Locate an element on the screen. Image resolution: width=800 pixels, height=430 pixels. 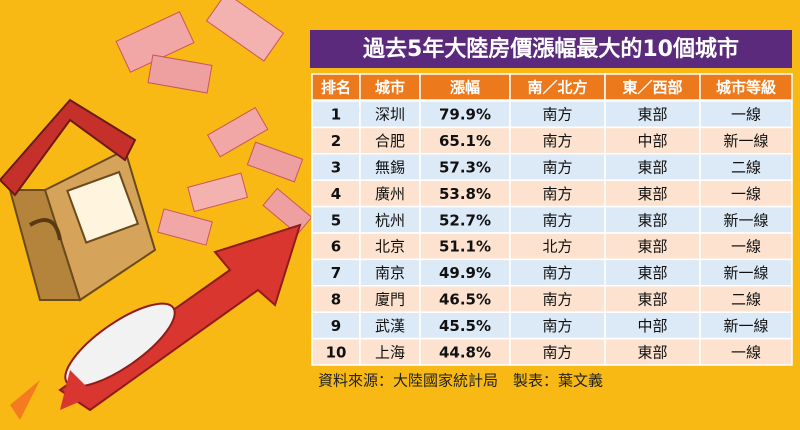
cell-text: 46.5% is located at coordinates (465, 300).